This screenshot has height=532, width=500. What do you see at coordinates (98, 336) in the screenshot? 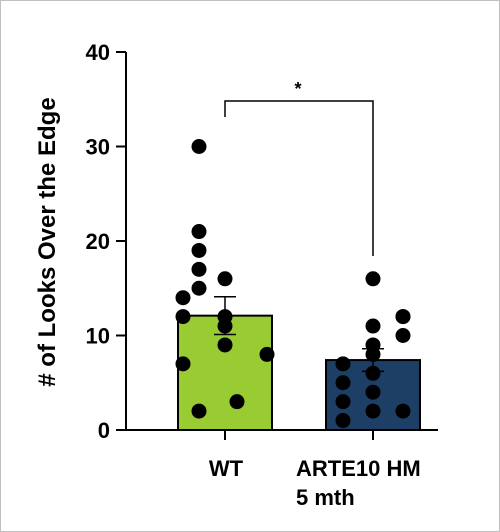
I see `y-tick-label-10: 10` at bounding box center [98, 336].